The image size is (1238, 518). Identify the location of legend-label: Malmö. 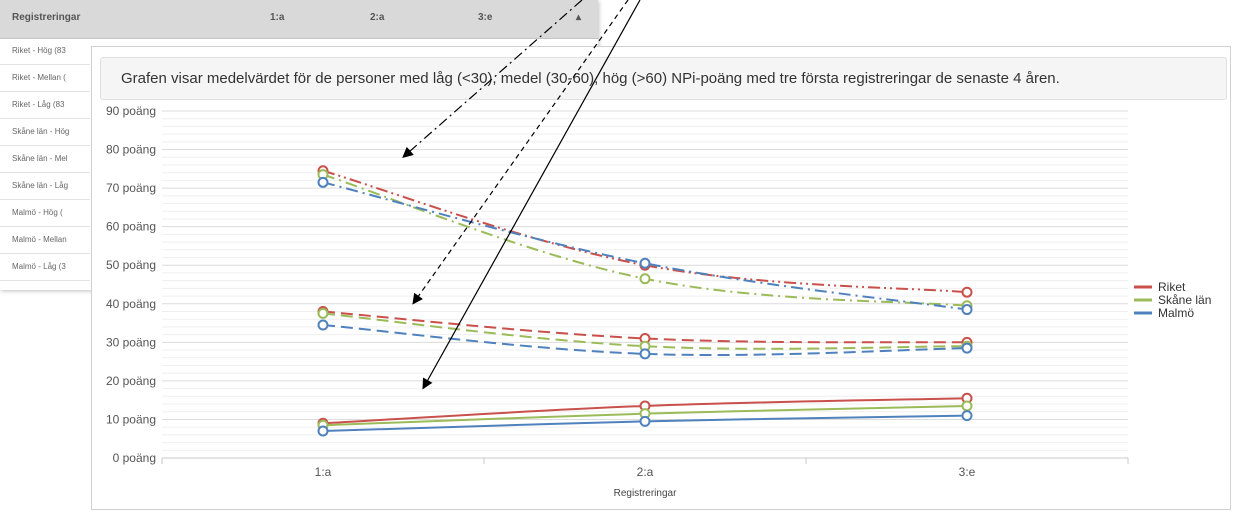
(1176, 313).